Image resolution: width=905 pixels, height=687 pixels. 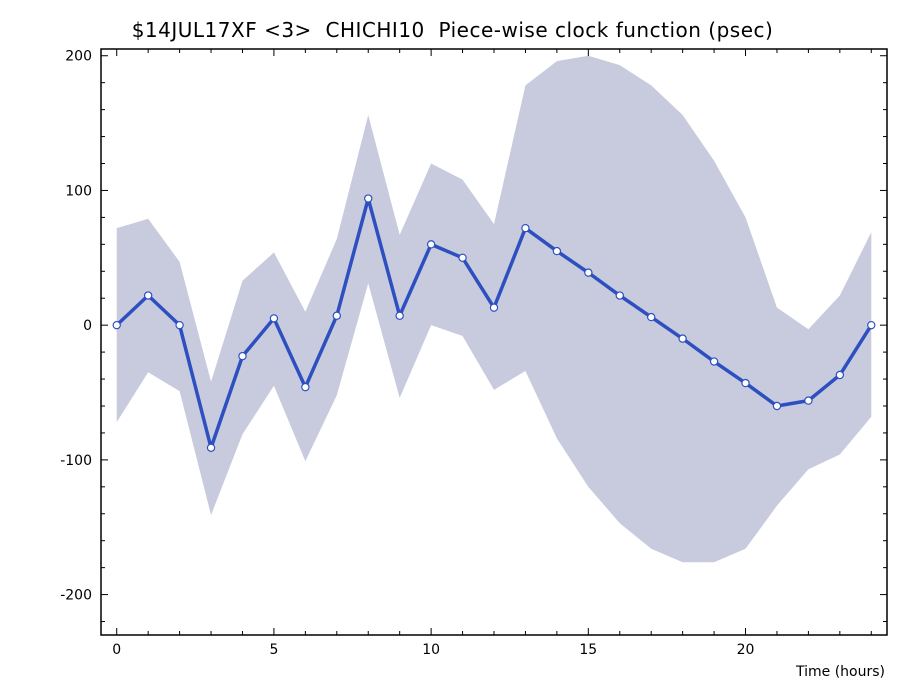 I want to click on x-tick-label: 0, so click(x=116, y=650).